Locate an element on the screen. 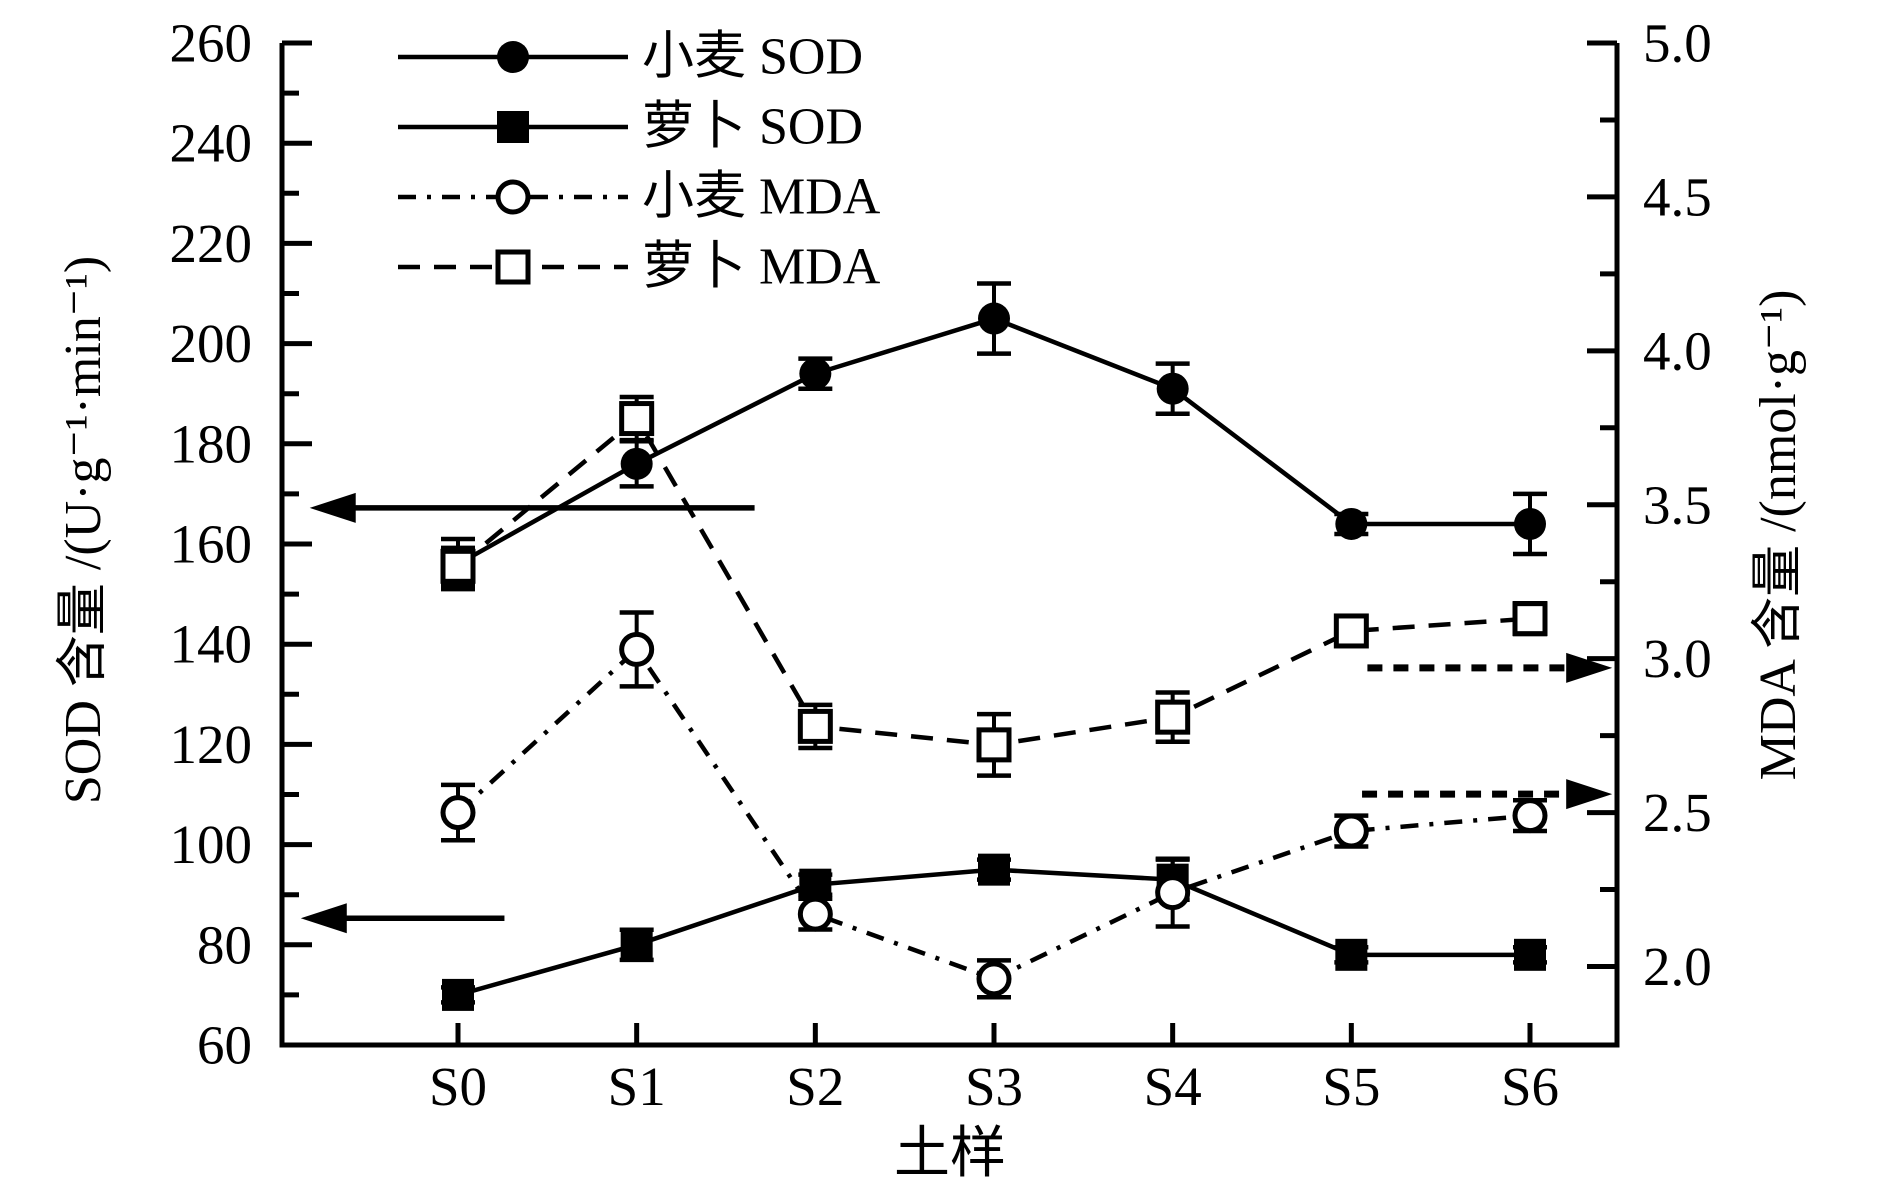 Image resolution: width=1887 pixels, height=1197 pixels. legend-label: 小麦 SOD is located at coordinates (752, 57).